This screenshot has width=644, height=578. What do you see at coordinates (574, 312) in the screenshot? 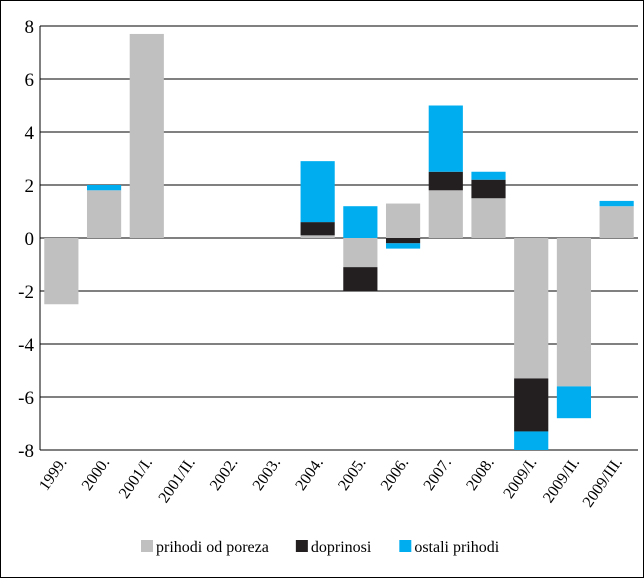
I see `bar-prihodi-od-poreza-2009II` at bounding box center [574, 312].